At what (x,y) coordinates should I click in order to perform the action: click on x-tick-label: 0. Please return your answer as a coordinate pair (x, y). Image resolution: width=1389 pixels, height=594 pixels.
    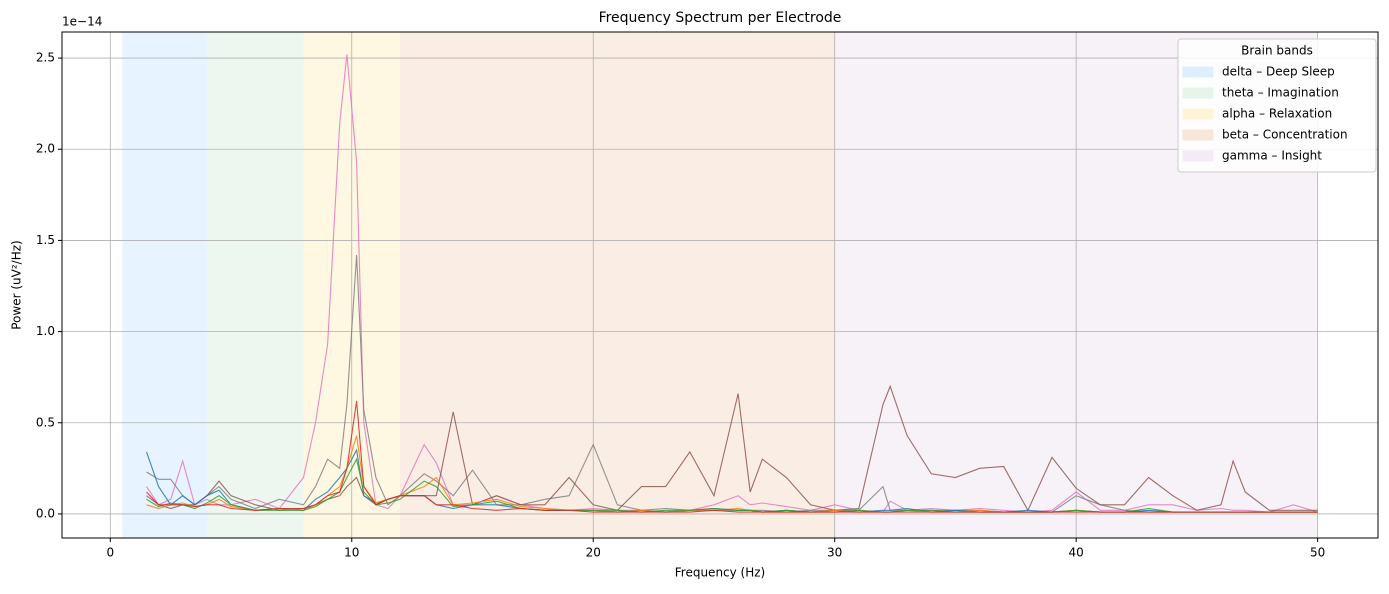
    Looking at the image, I should click on (110, 553).